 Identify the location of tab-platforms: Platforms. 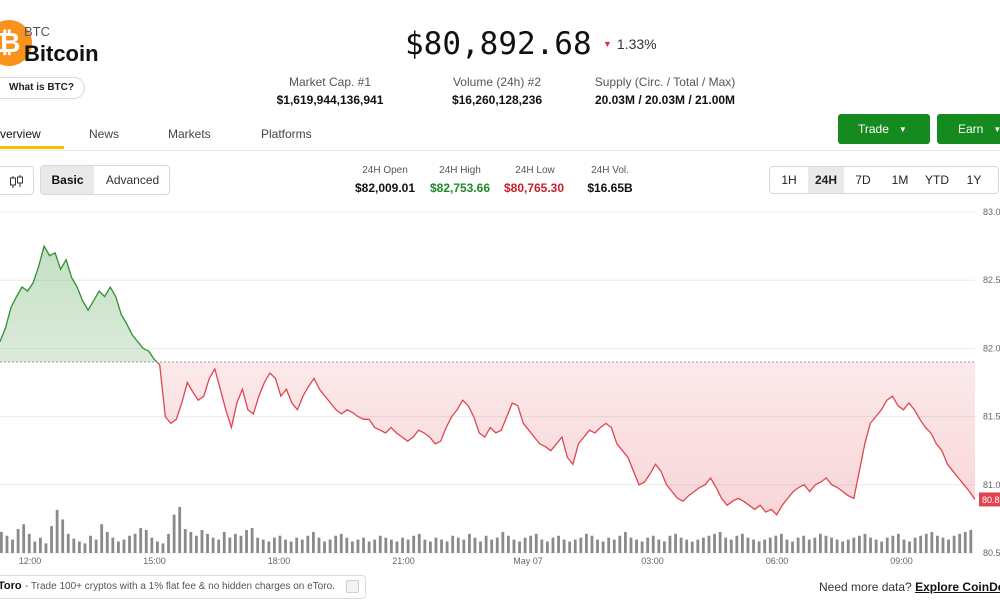
(286, 134).